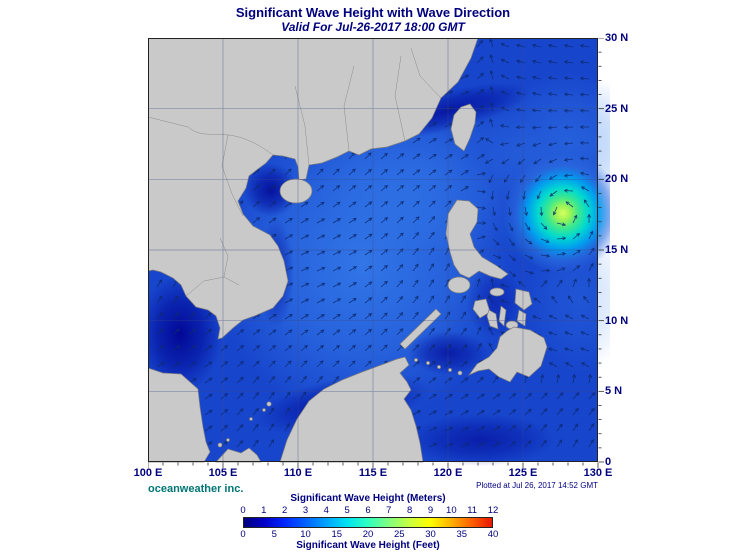 The width and height of the screenshot is (755, 560). I want to click on meters-tick-label: 7, so click(389, 510).